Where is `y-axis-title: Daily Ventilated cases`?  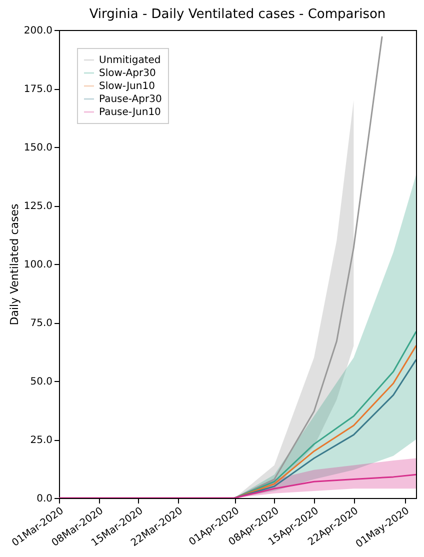
y-axis-title: Daily Ventilated cases is located at coordinates (14, 264).